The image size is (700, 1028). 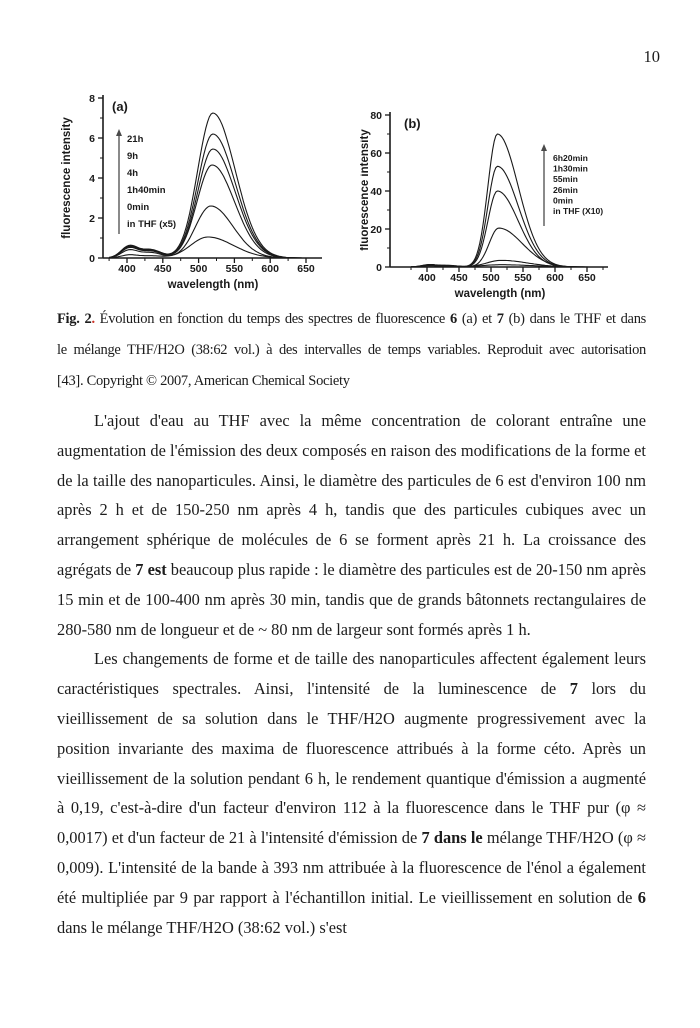 What do you see at coordinates (120, 106) in the screenshot?
I see `svg-text: (a)` at bounding box center [120, 106].